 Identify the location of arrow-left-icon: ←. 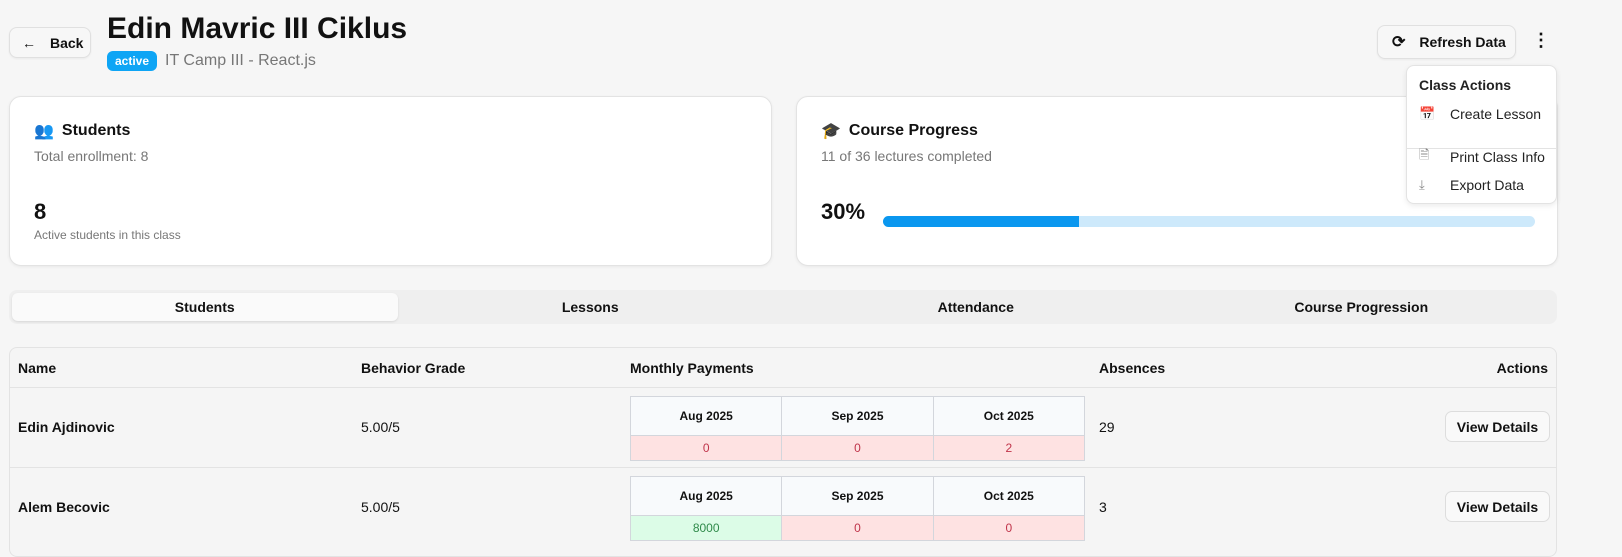
(29, 42).